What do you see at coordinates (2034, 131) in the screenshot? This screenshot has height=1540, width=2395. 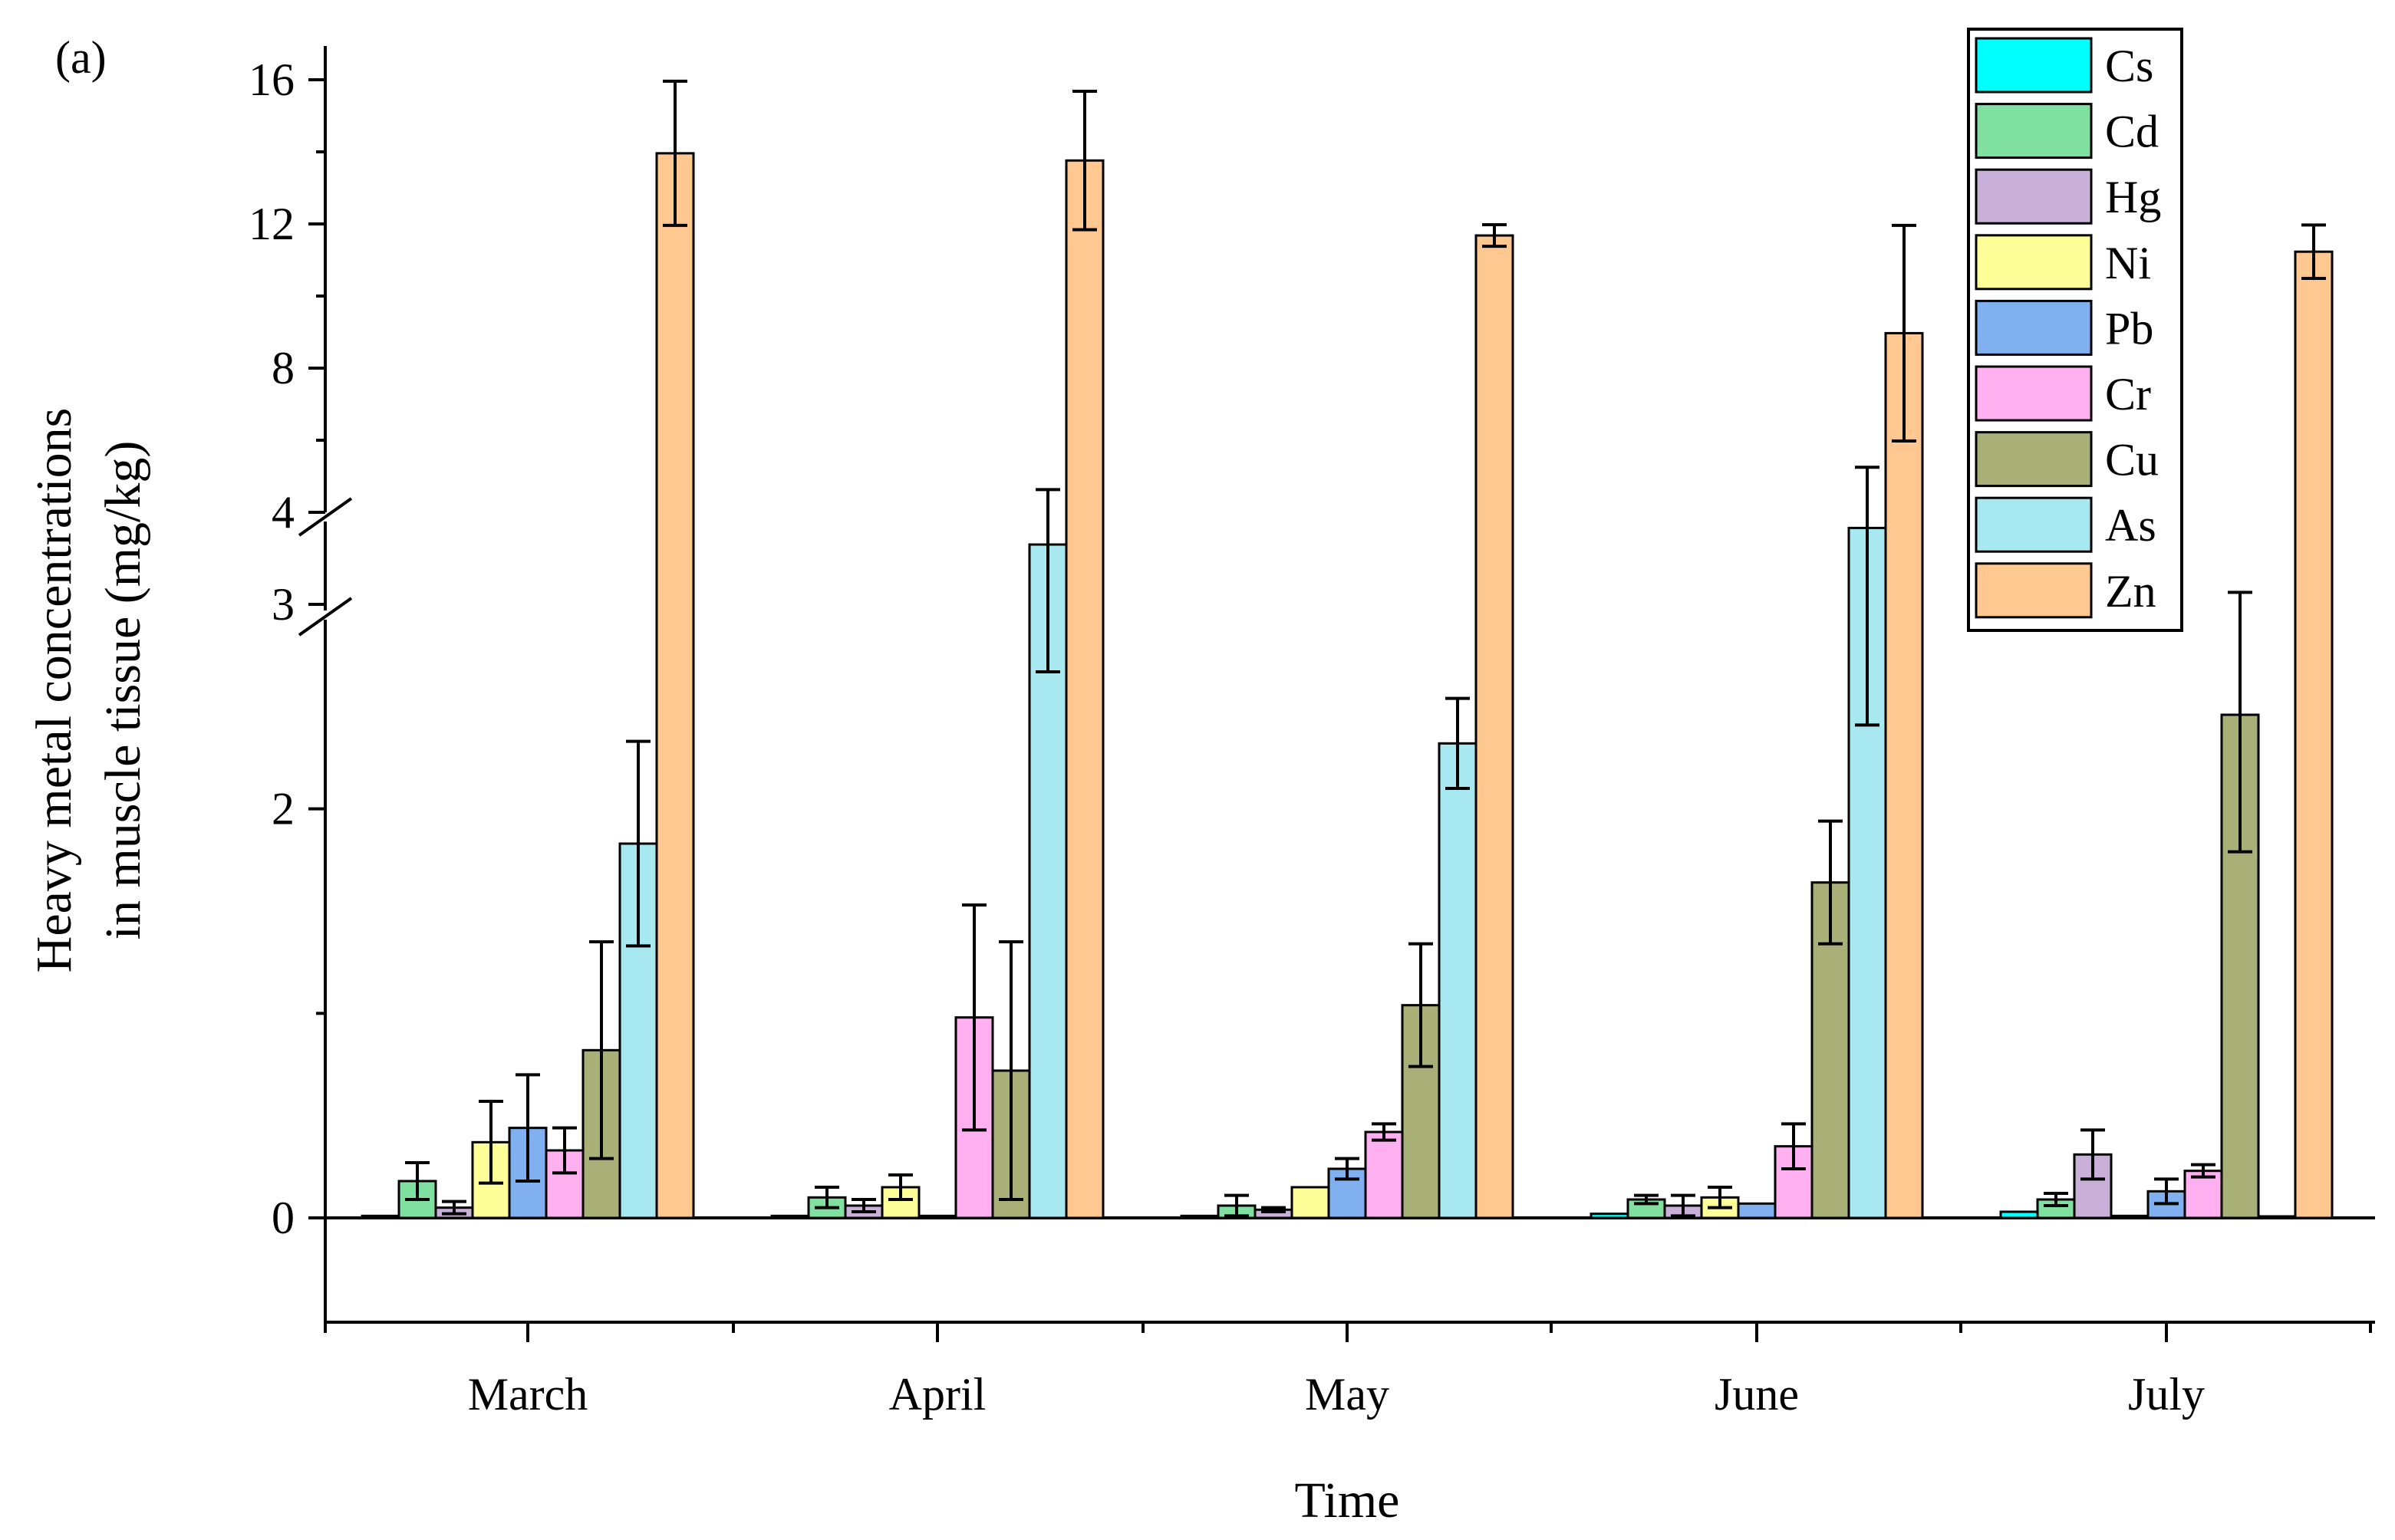 I see `legend-swatch-cd` at bounding box center [2034, 131].